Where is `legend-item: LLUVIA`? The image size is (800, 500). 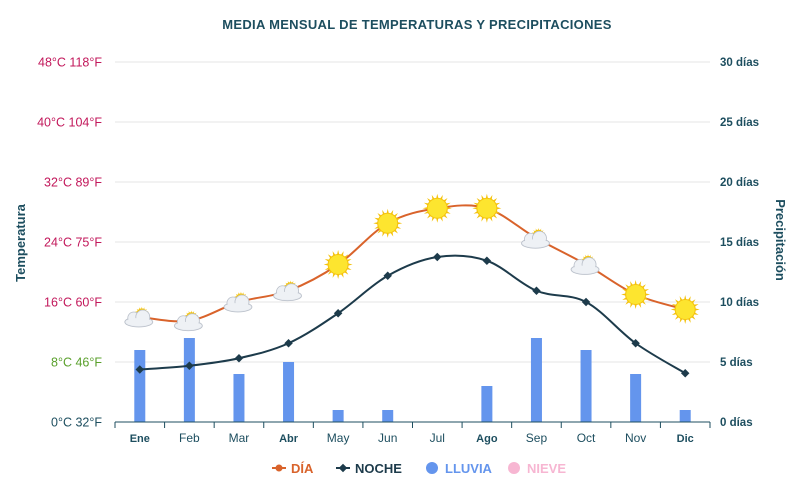 legend-item: LLUVIA is located at coordinates (459, 468).